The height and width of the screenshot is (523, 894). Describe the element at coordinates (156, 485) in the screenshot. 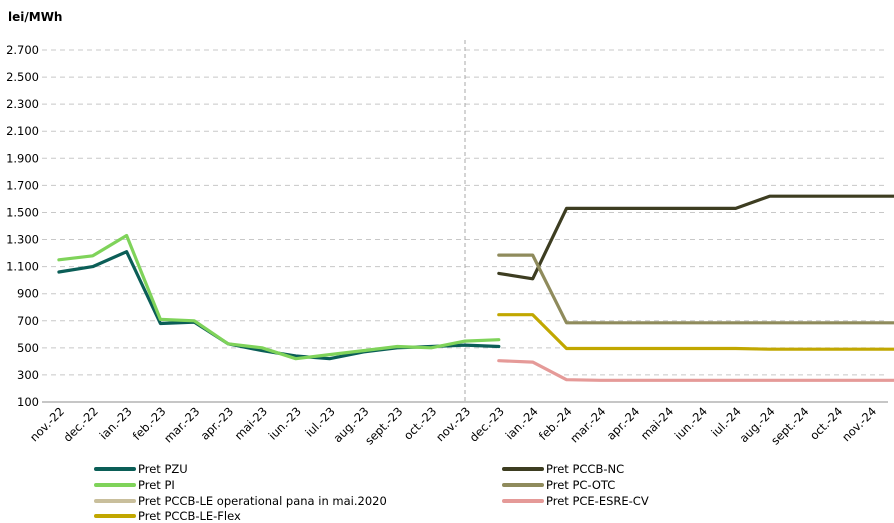

I see `legend-label: Pret PI` at that location.